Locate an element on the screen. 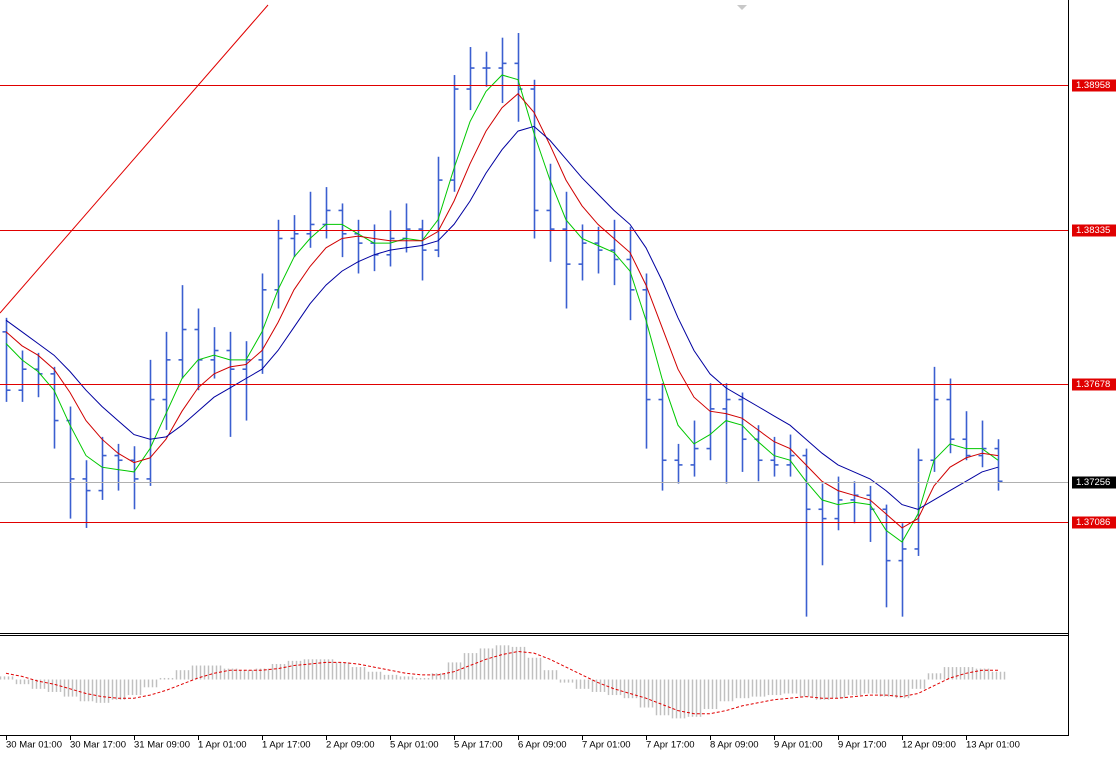 The image size is (1120, 758). x-tick-label: 7 Apr 01:00 is located at coordinates (606, 745).